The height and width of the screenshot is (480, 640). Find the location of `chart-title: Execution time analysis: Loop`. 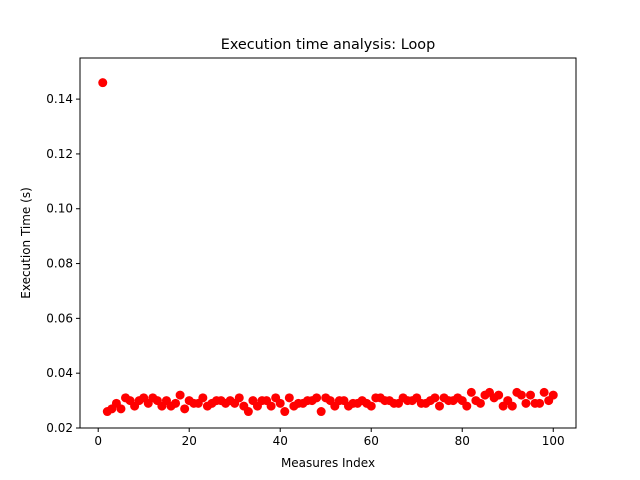

chart-title: Execution time analysis: Loop is located at coordinates (328, 45).